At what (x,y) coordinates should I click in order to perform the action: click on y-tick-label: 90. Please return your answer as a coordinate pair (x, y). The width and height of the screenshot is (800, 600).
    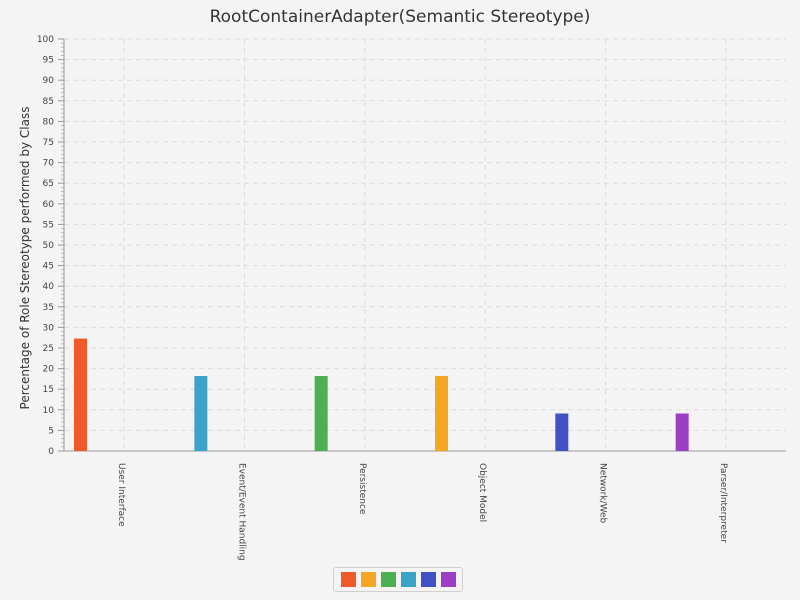
    Looking at the image, I should click on (49, 81).